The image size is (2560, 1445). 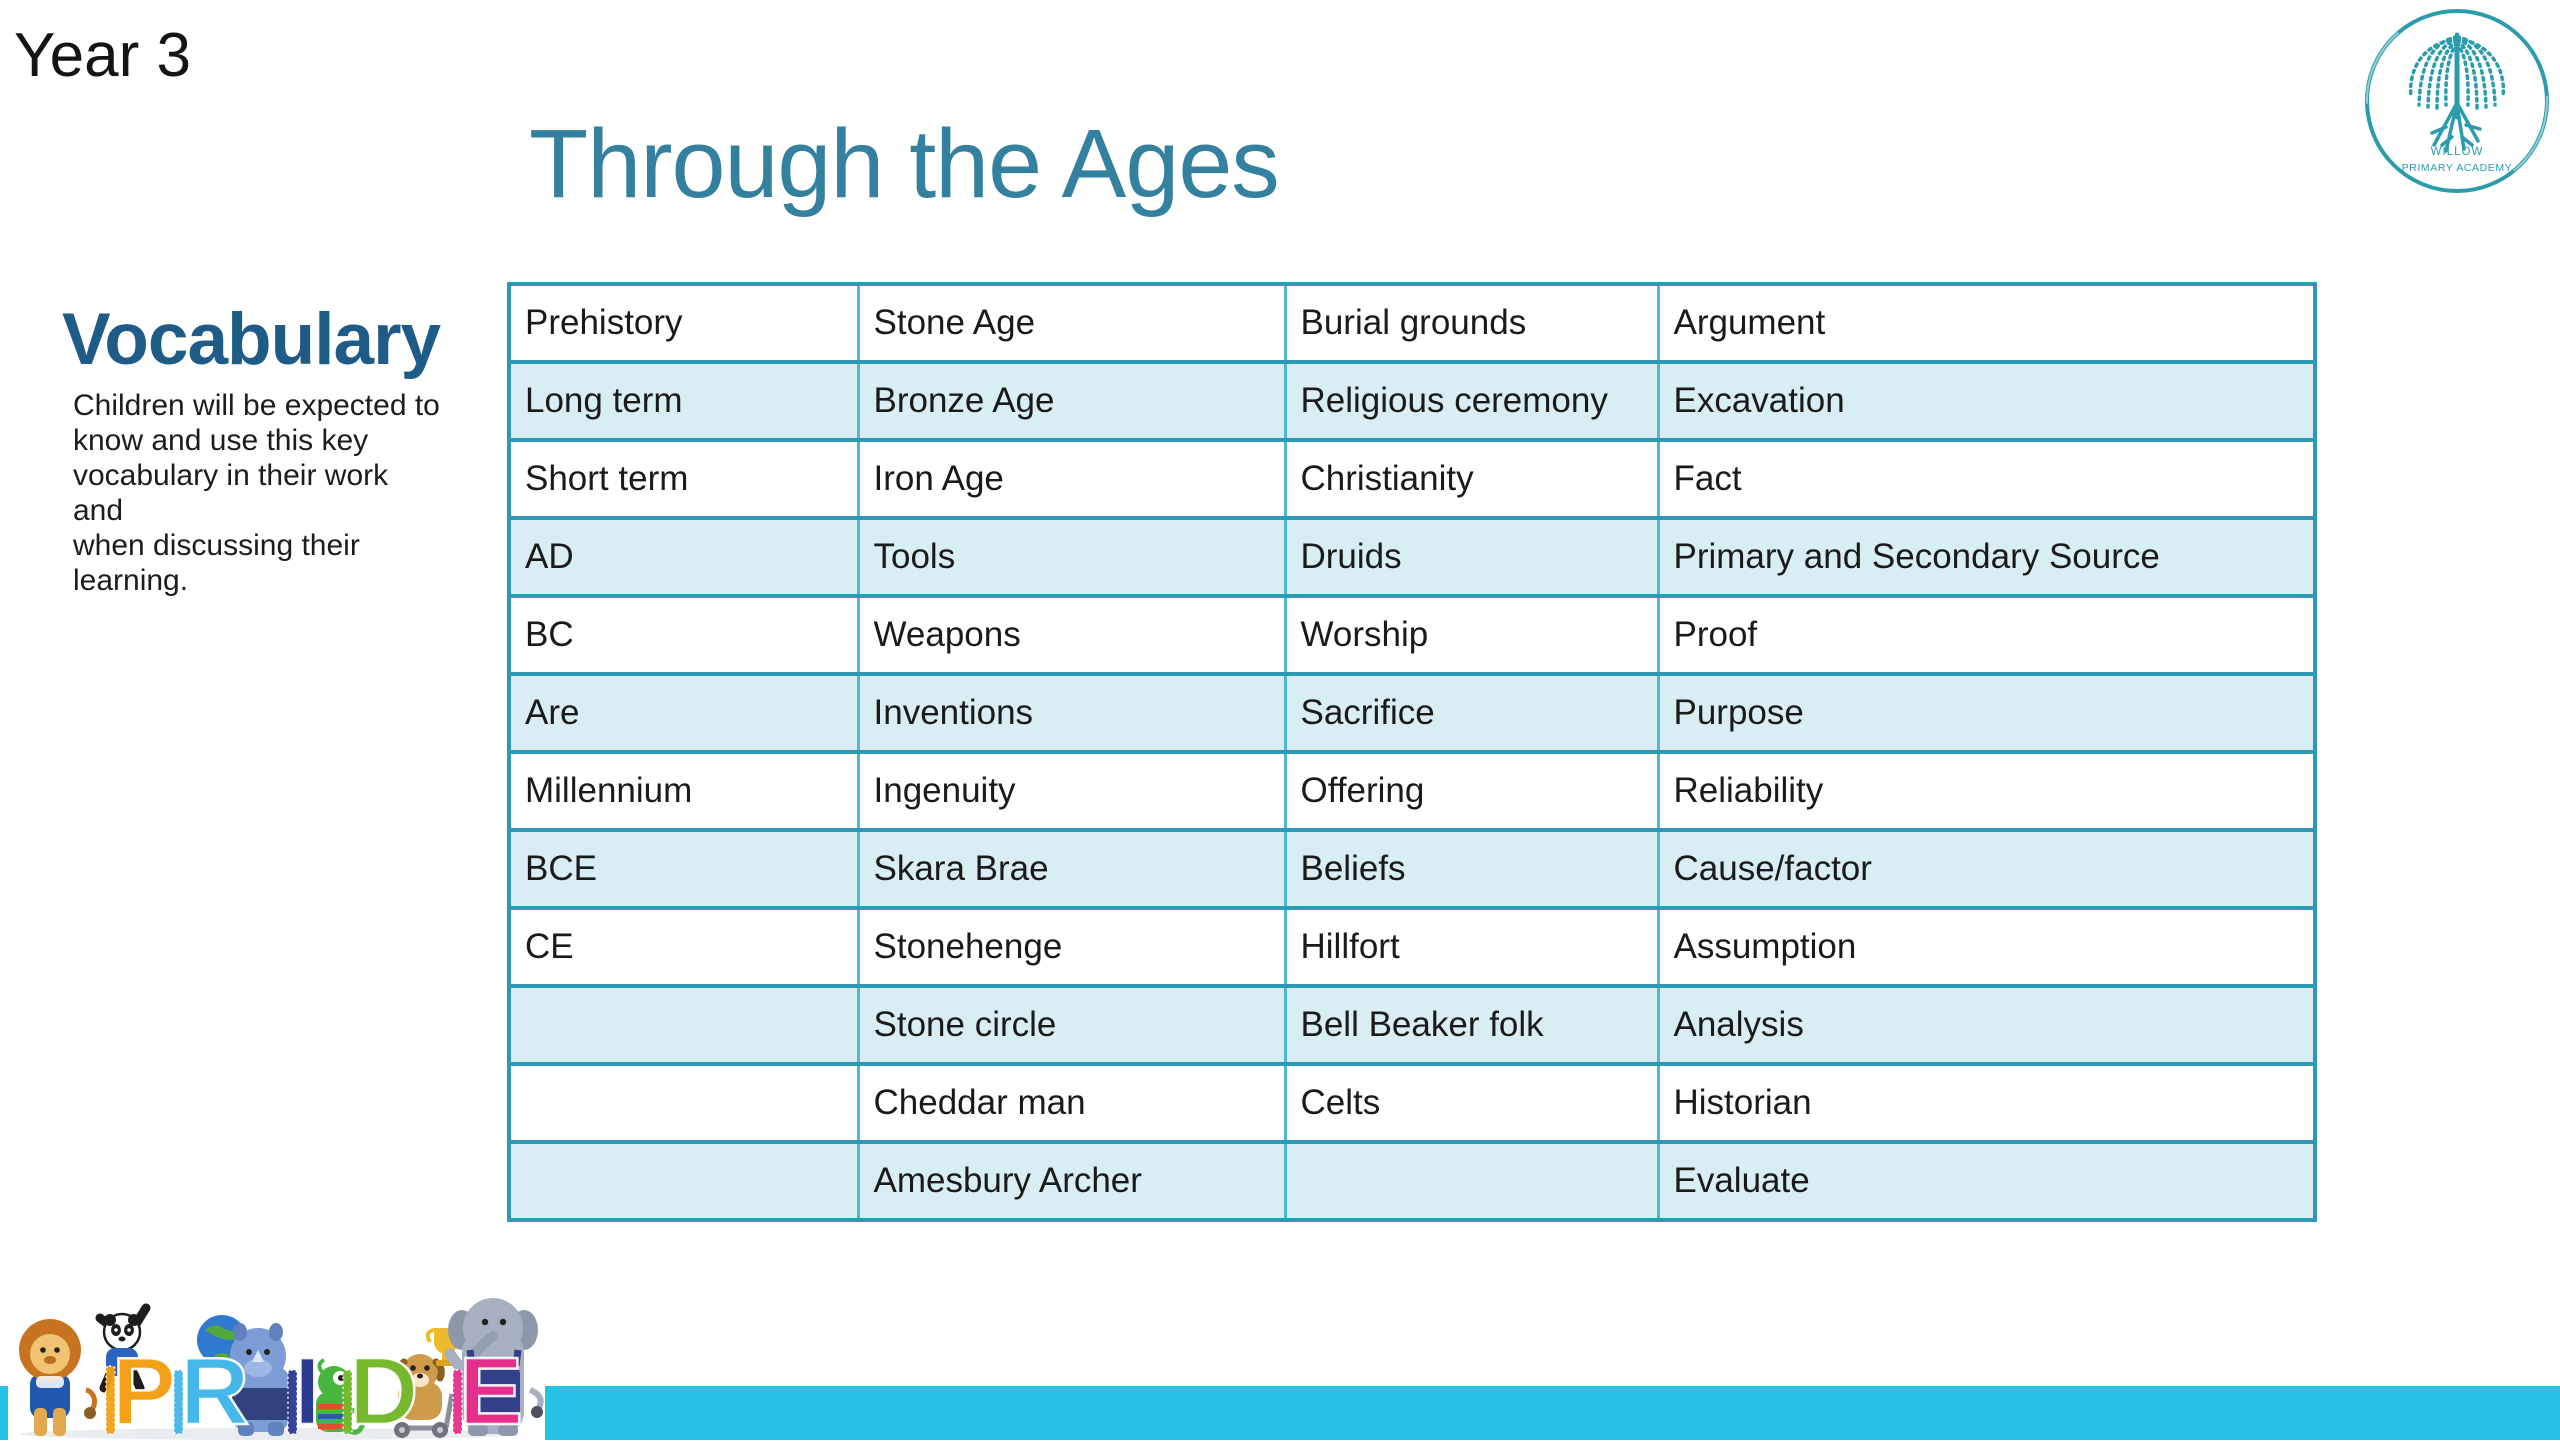 I want to click on table-cell: Weapons, so click(x=1071, y=635).